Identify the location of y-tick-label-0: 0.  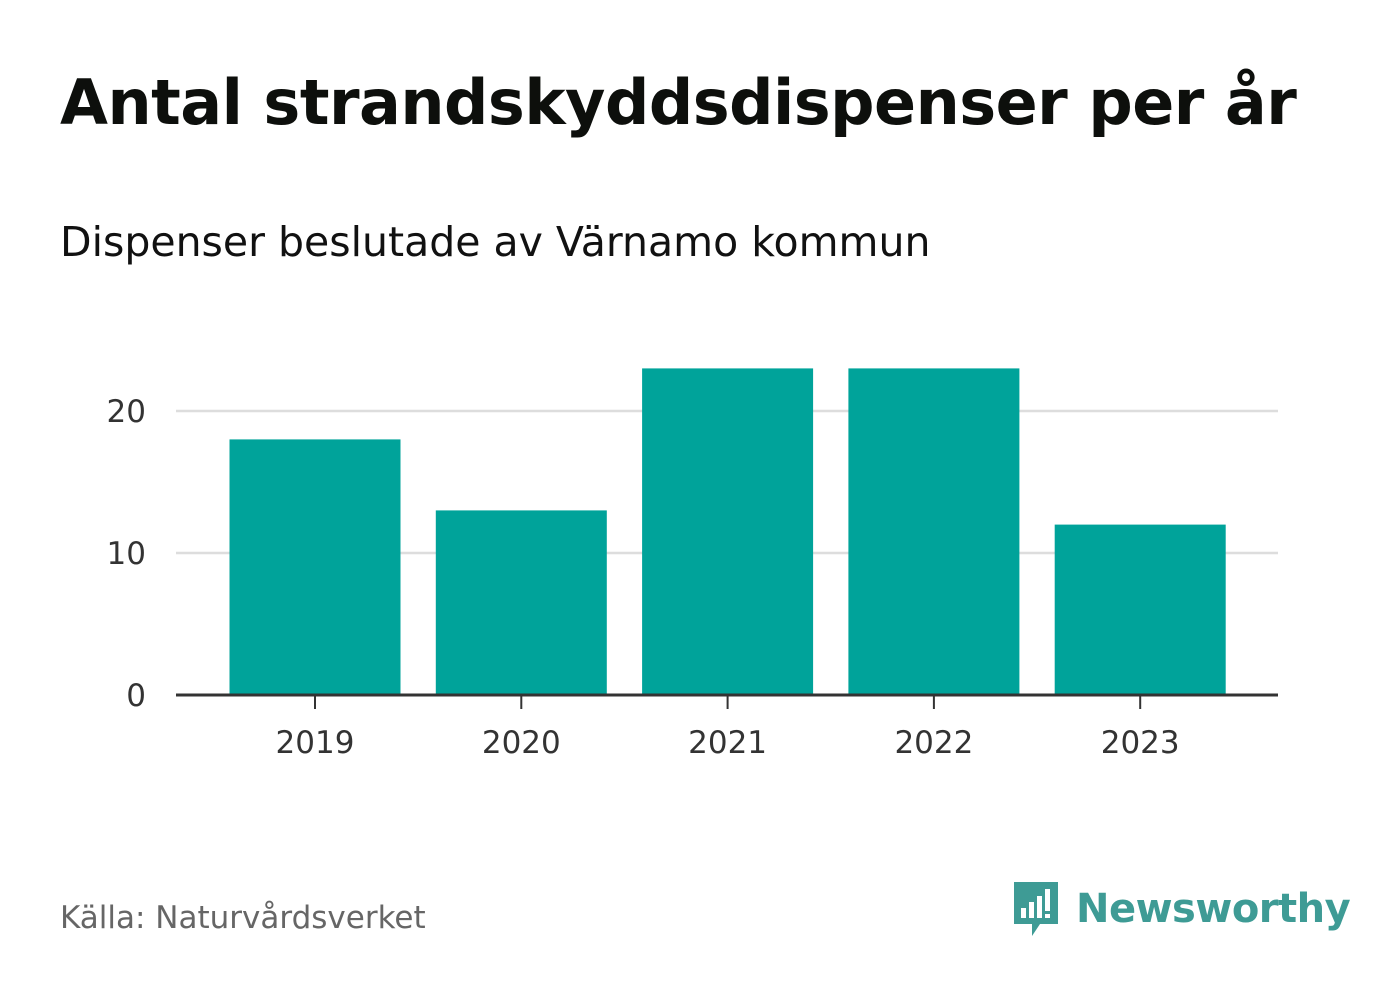
(136, 696).